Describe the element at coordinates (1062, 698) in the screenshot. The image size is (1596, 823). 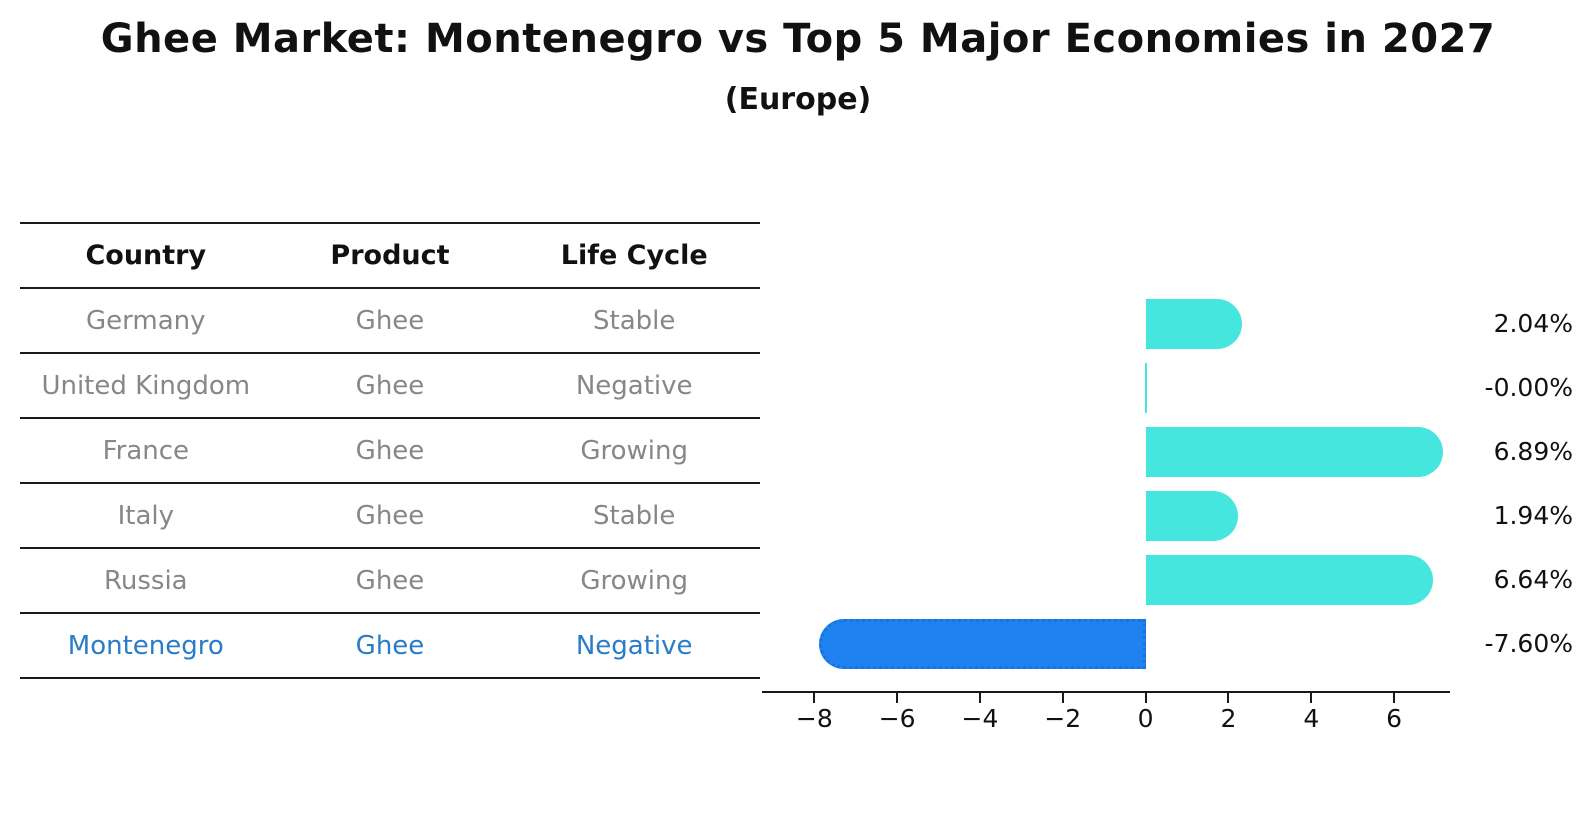
I see `x-tick--2` at that location.